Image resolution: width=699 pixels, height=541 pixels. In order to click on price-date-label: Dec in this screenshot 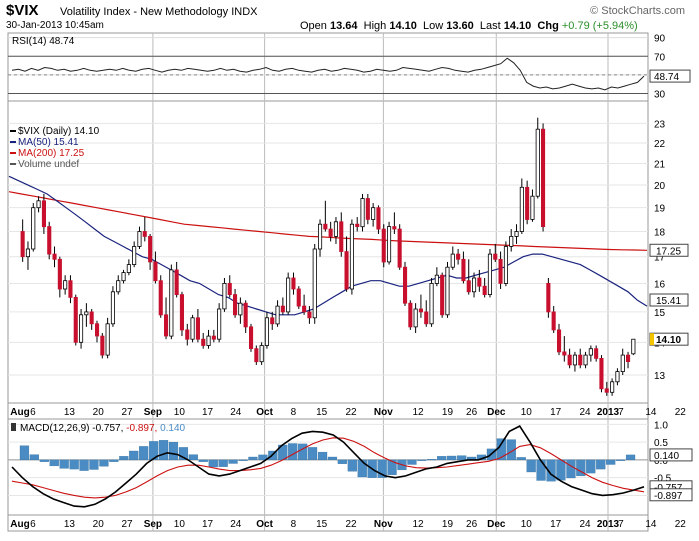, I will do `click(496, 412)`.